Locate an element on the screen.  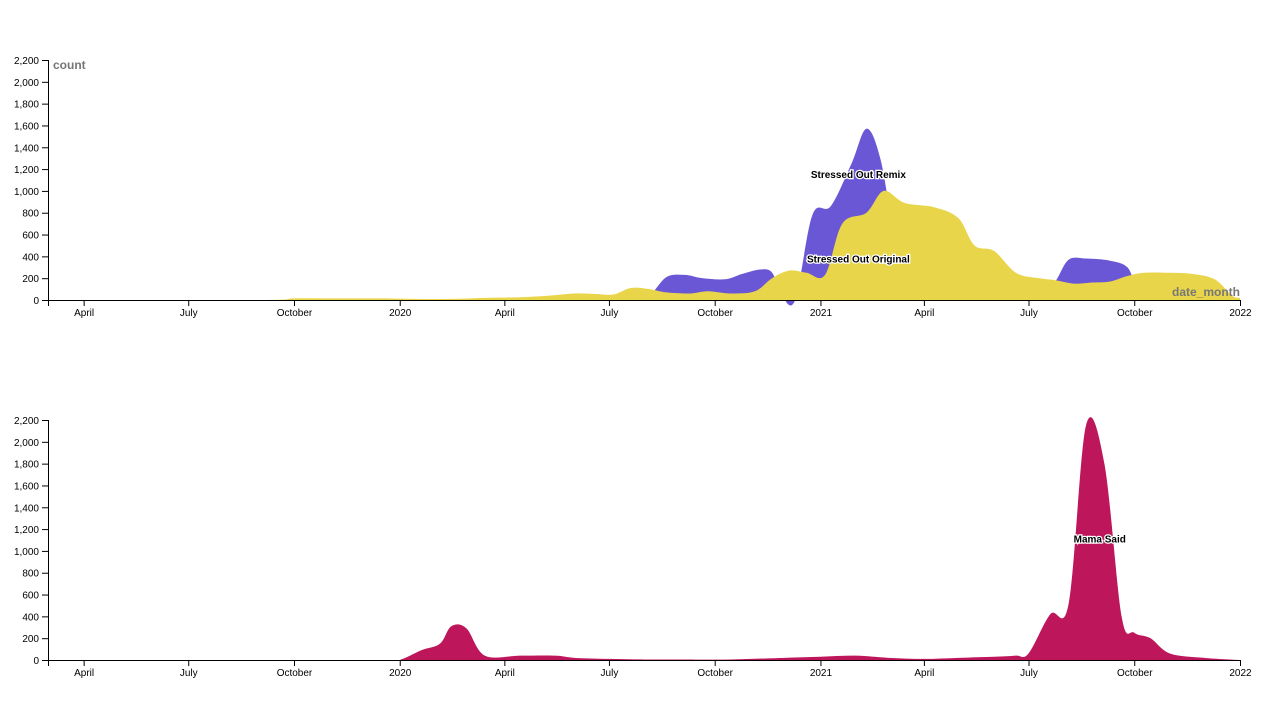
y-axis-title: count is located at coordinates (69, 65).